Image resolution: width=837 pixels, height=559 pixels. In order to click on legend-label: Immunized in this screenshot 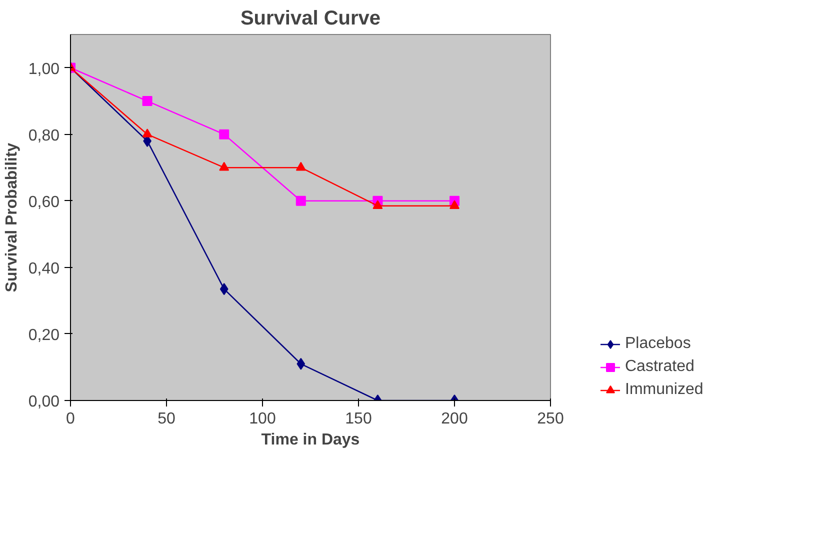, I will do `click(664, 390)`.